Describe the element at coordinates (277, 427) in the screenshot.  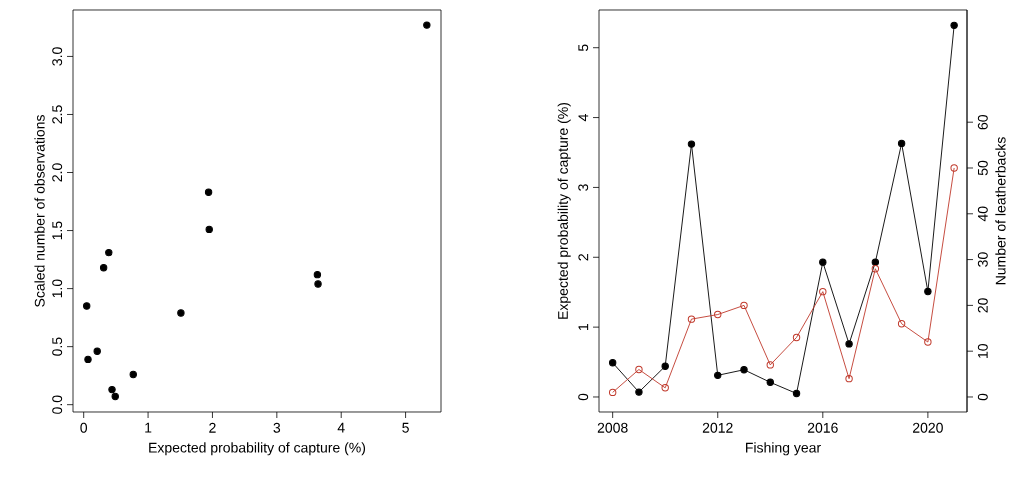
I see `x-tick-label: 3` at that location.